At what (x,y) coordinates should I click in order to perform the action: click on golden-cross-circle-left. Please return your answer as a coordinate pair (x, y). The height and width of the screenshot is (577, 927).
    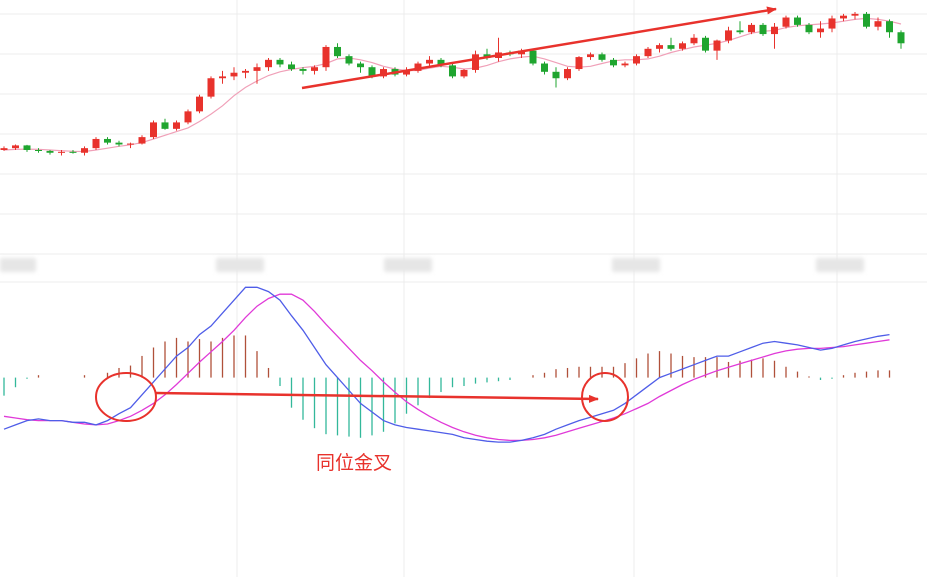
    Looking at the image, I should click on (126, 397).